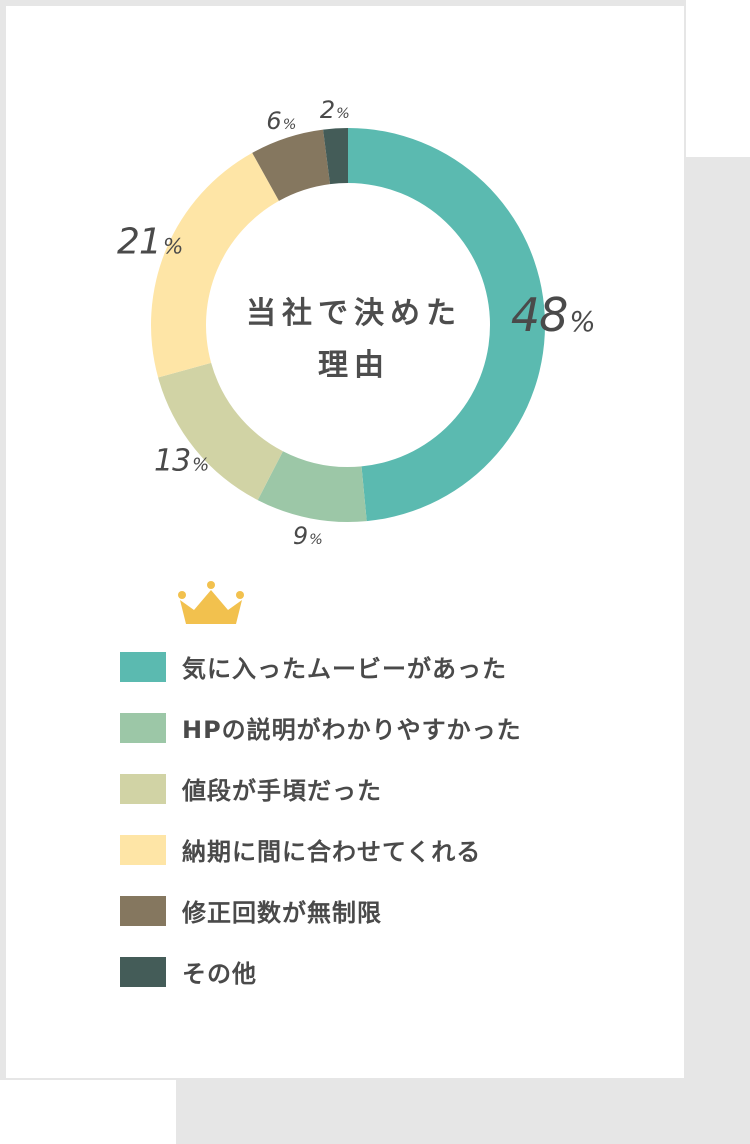 This screenshot has width=750, height=1144. Describe the element at coordinates (300, 536) in the screenshot. I see `slice-value-number: 9` at that location.